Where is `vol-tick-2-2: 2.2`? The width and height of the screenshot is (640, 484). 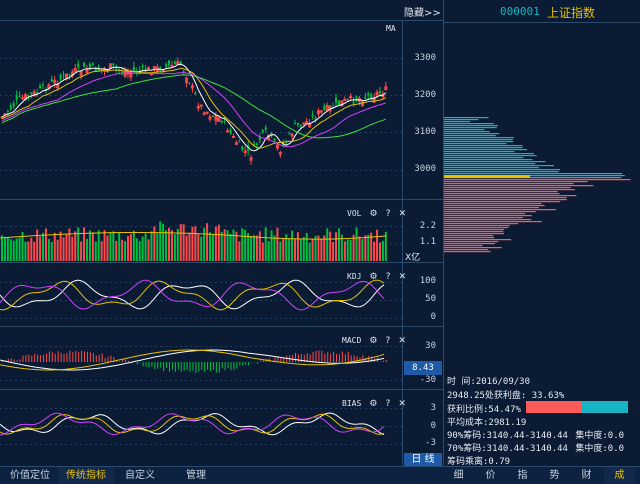 vol-tick-2-2: 2.2 is located at coordinates (418, 226).